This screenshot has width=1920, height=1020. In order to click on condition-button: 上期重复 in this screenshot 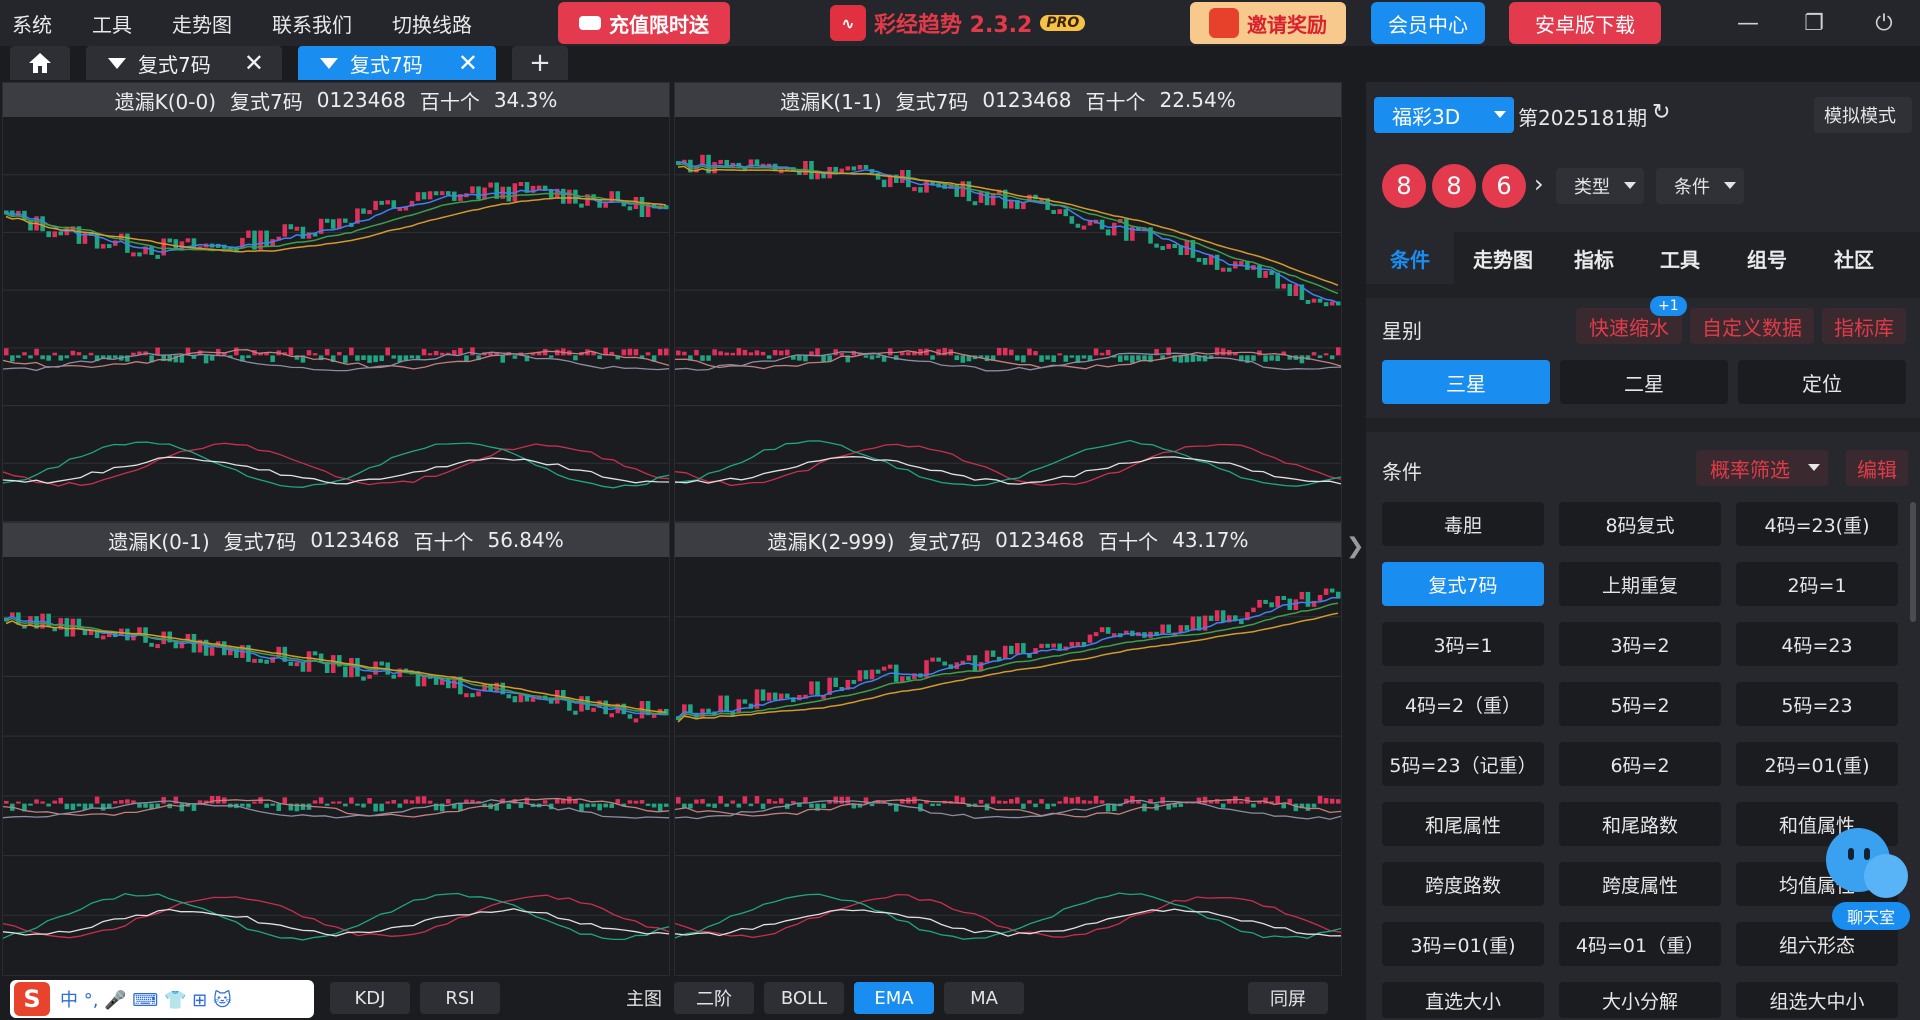, I will do `click(1640, 584)`.